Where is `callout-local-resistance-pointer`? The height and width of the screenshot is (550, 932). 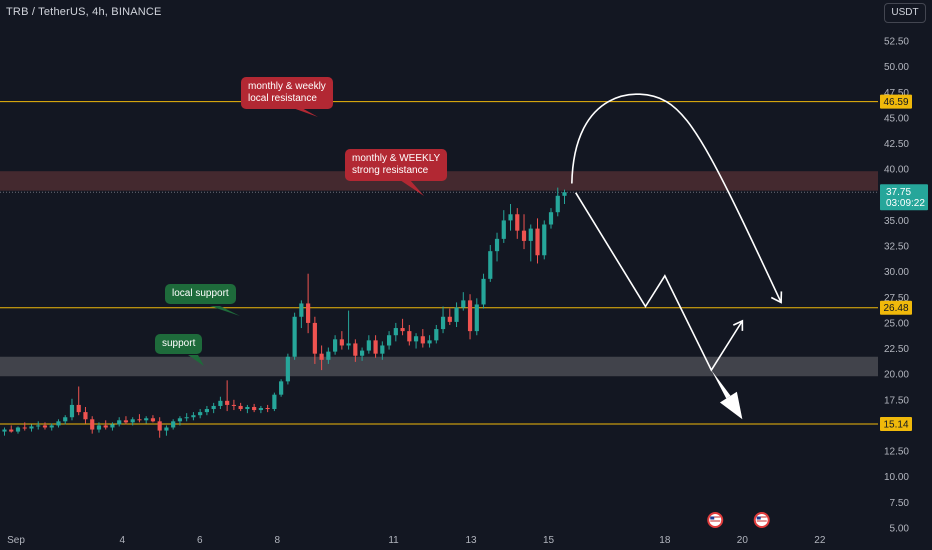 callout-local-resistance-pointer is located at coordinates (304, 112).